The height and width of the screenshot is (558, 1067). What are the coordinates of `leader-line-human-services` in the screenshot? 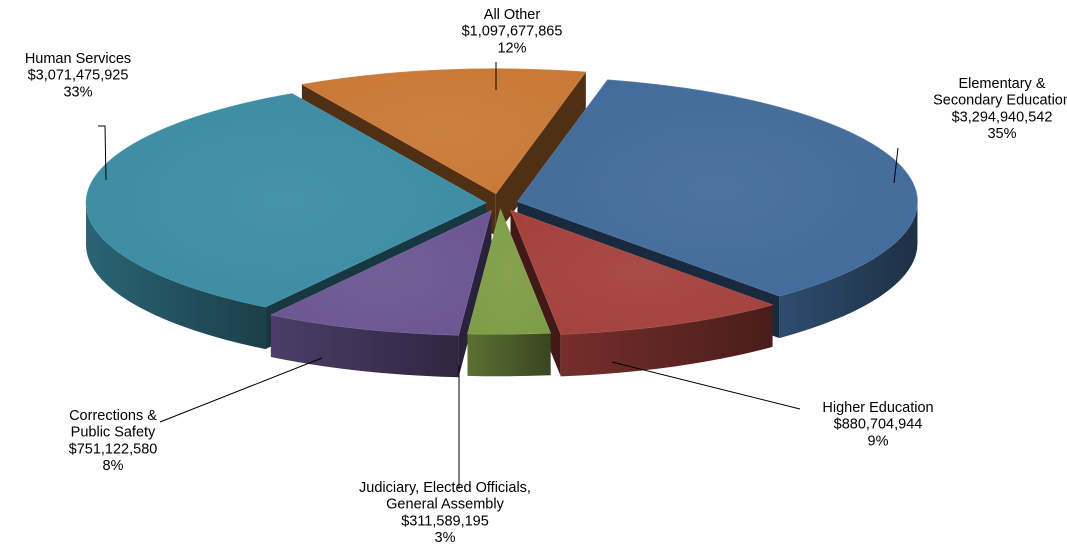 It's located at (102, 153).